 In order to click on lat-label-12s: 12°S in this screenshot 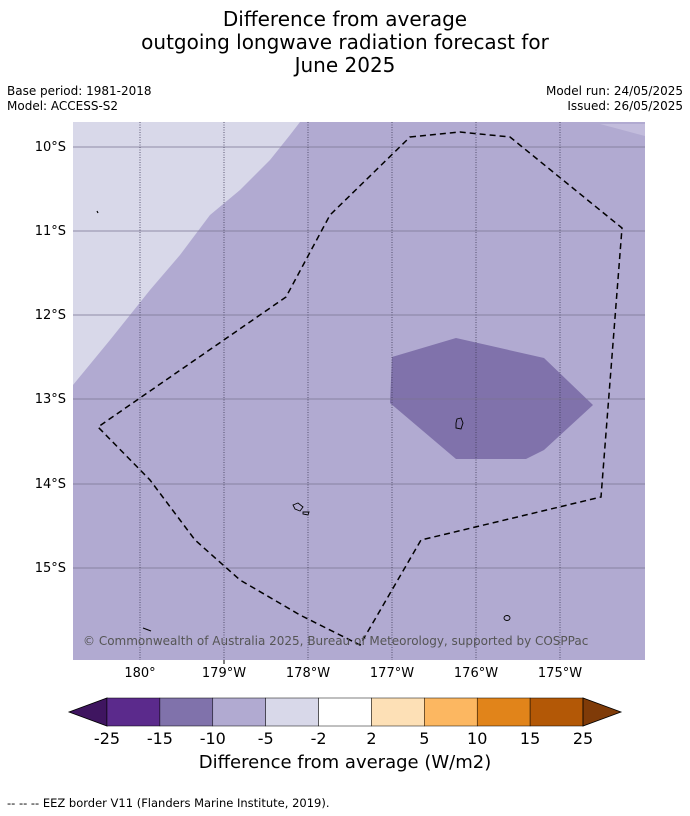, I will do `click(50, 315)`.